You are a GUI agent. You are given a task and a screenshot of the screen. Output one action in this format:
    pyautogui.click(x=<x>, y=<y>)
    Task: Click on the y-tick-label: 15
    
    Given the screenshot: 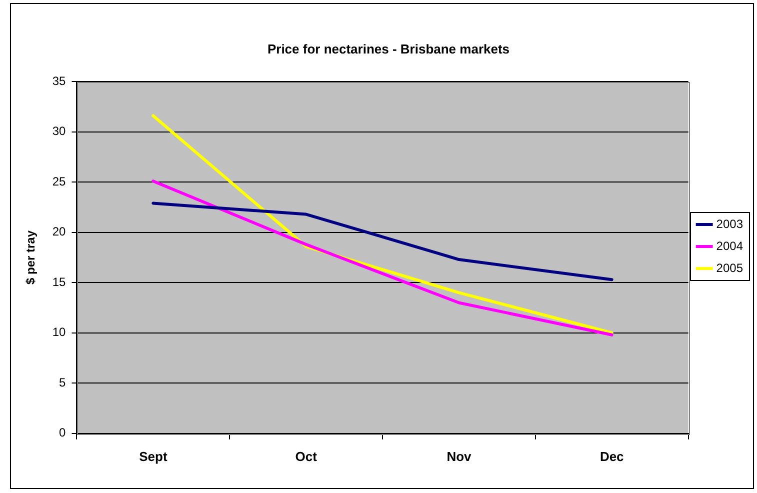 What is the action you would take?
    pyautogui.click(x=59, y=281)
    